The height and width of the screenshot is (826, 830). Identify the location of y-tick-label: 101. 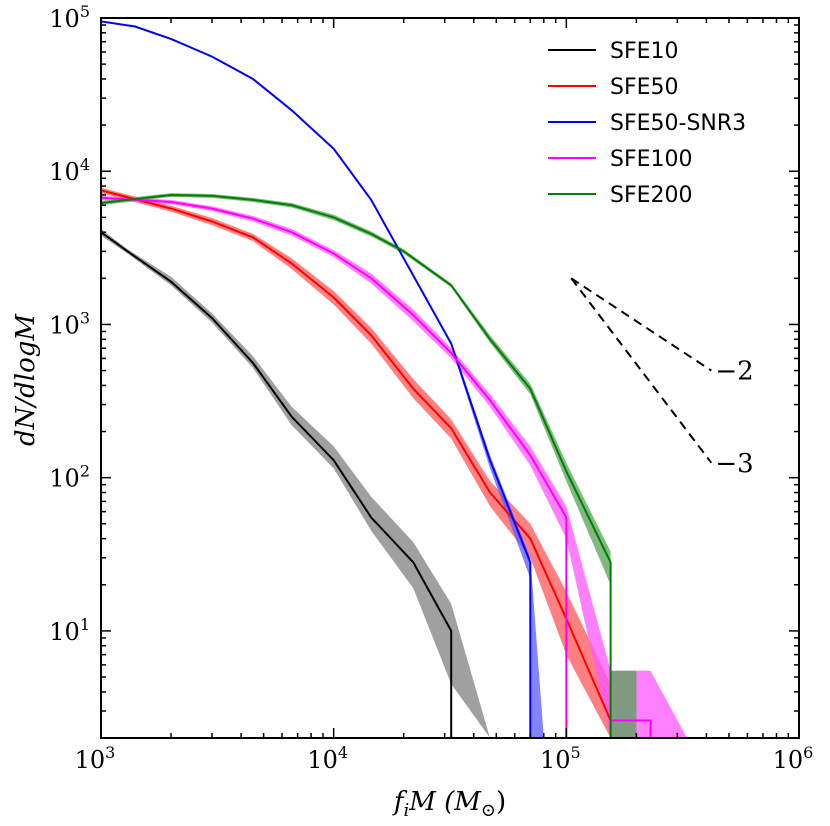
(69, 630).